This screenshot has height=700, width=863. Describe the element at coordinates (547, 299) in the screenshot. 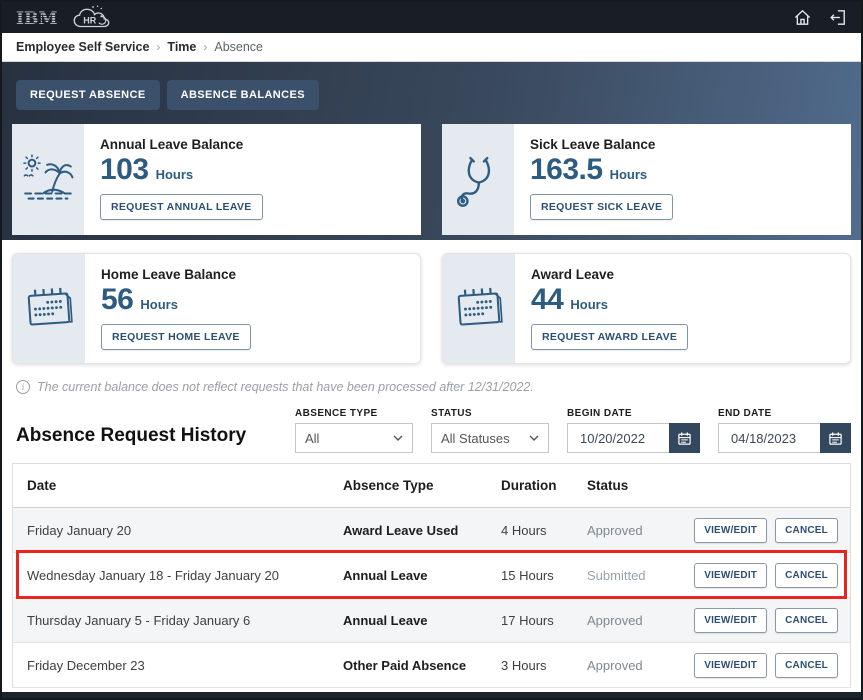

I see `card-value: 44` at that location.